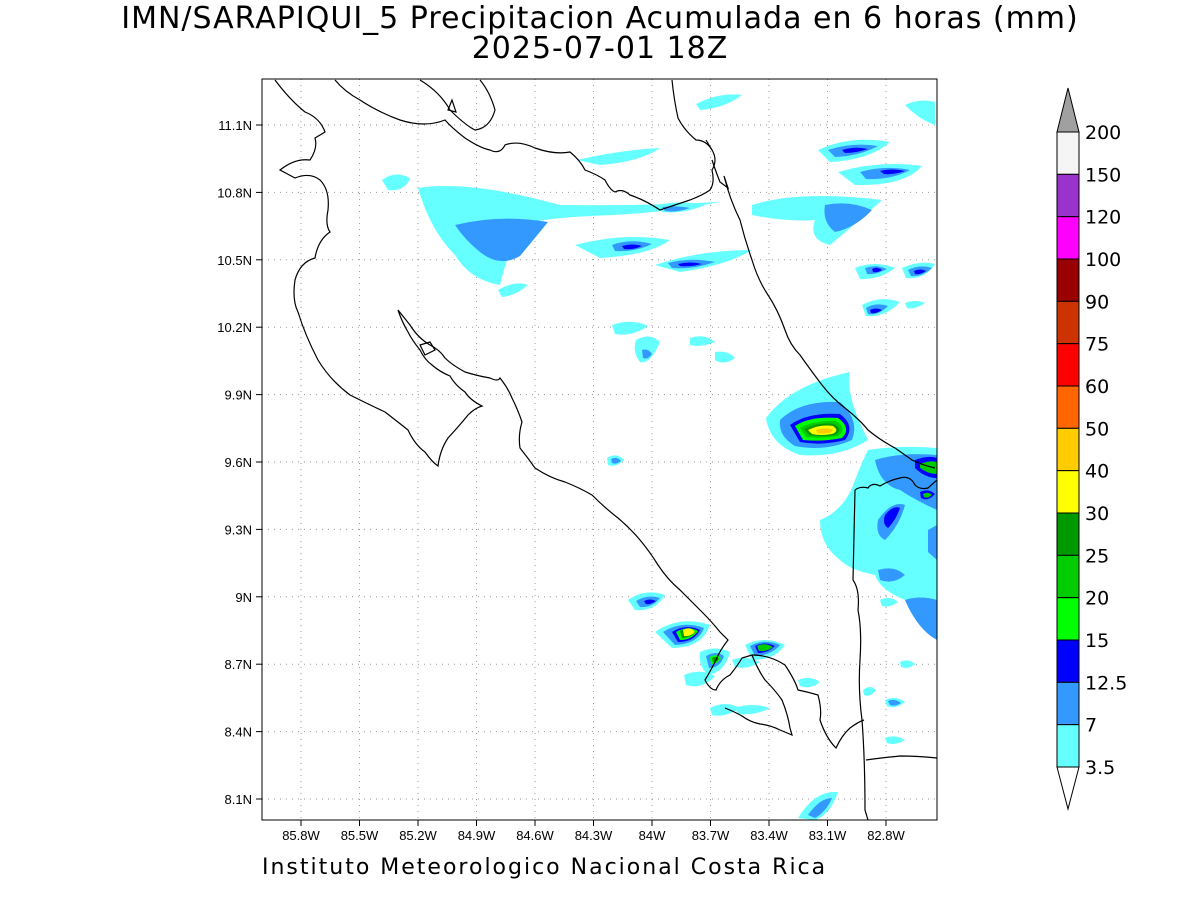  What do you see at coordinates (1103, 133) in the screenshot?
I see `colorbar-level-label: 200` at bounding box center [1103, 133].